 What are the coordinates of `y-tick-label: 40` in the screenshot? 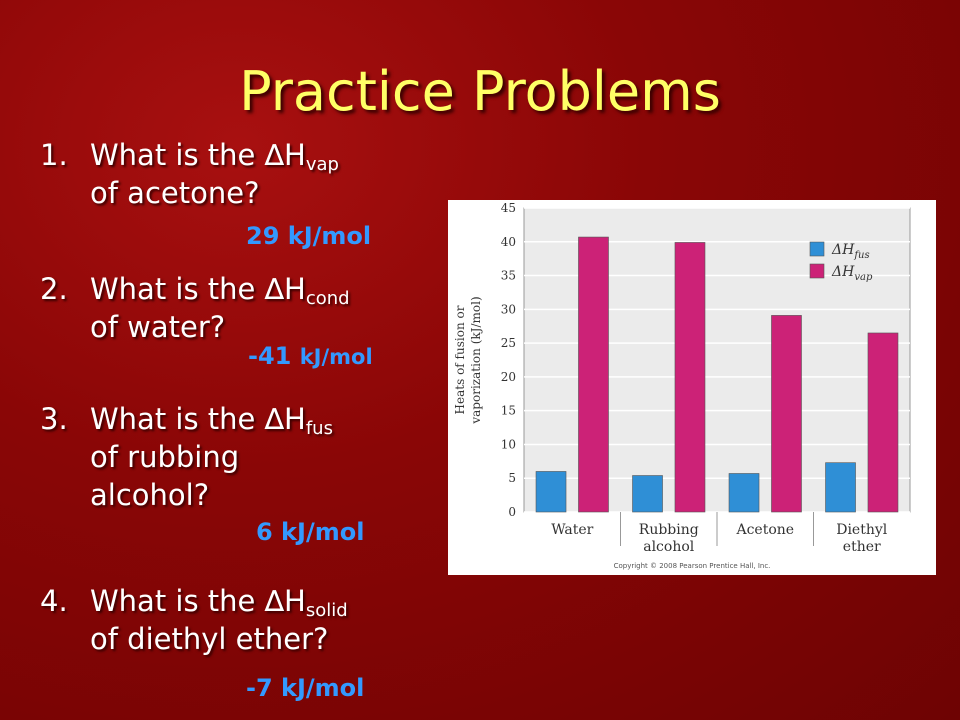 It's located at (508, 242).